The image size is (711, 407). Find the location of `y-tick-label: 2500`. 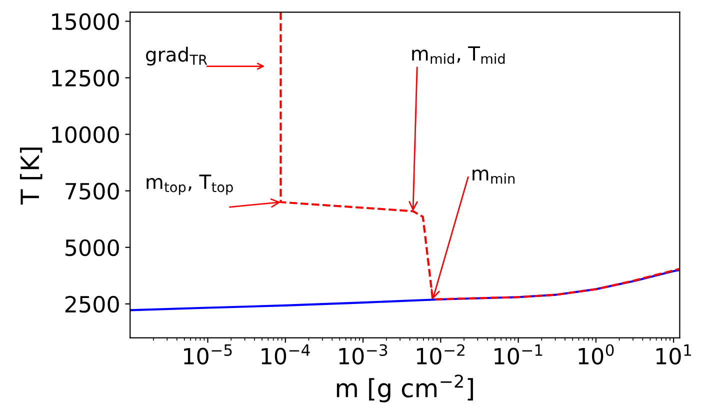

y-tick-label: 2500 is located at coordinates (92, 304).